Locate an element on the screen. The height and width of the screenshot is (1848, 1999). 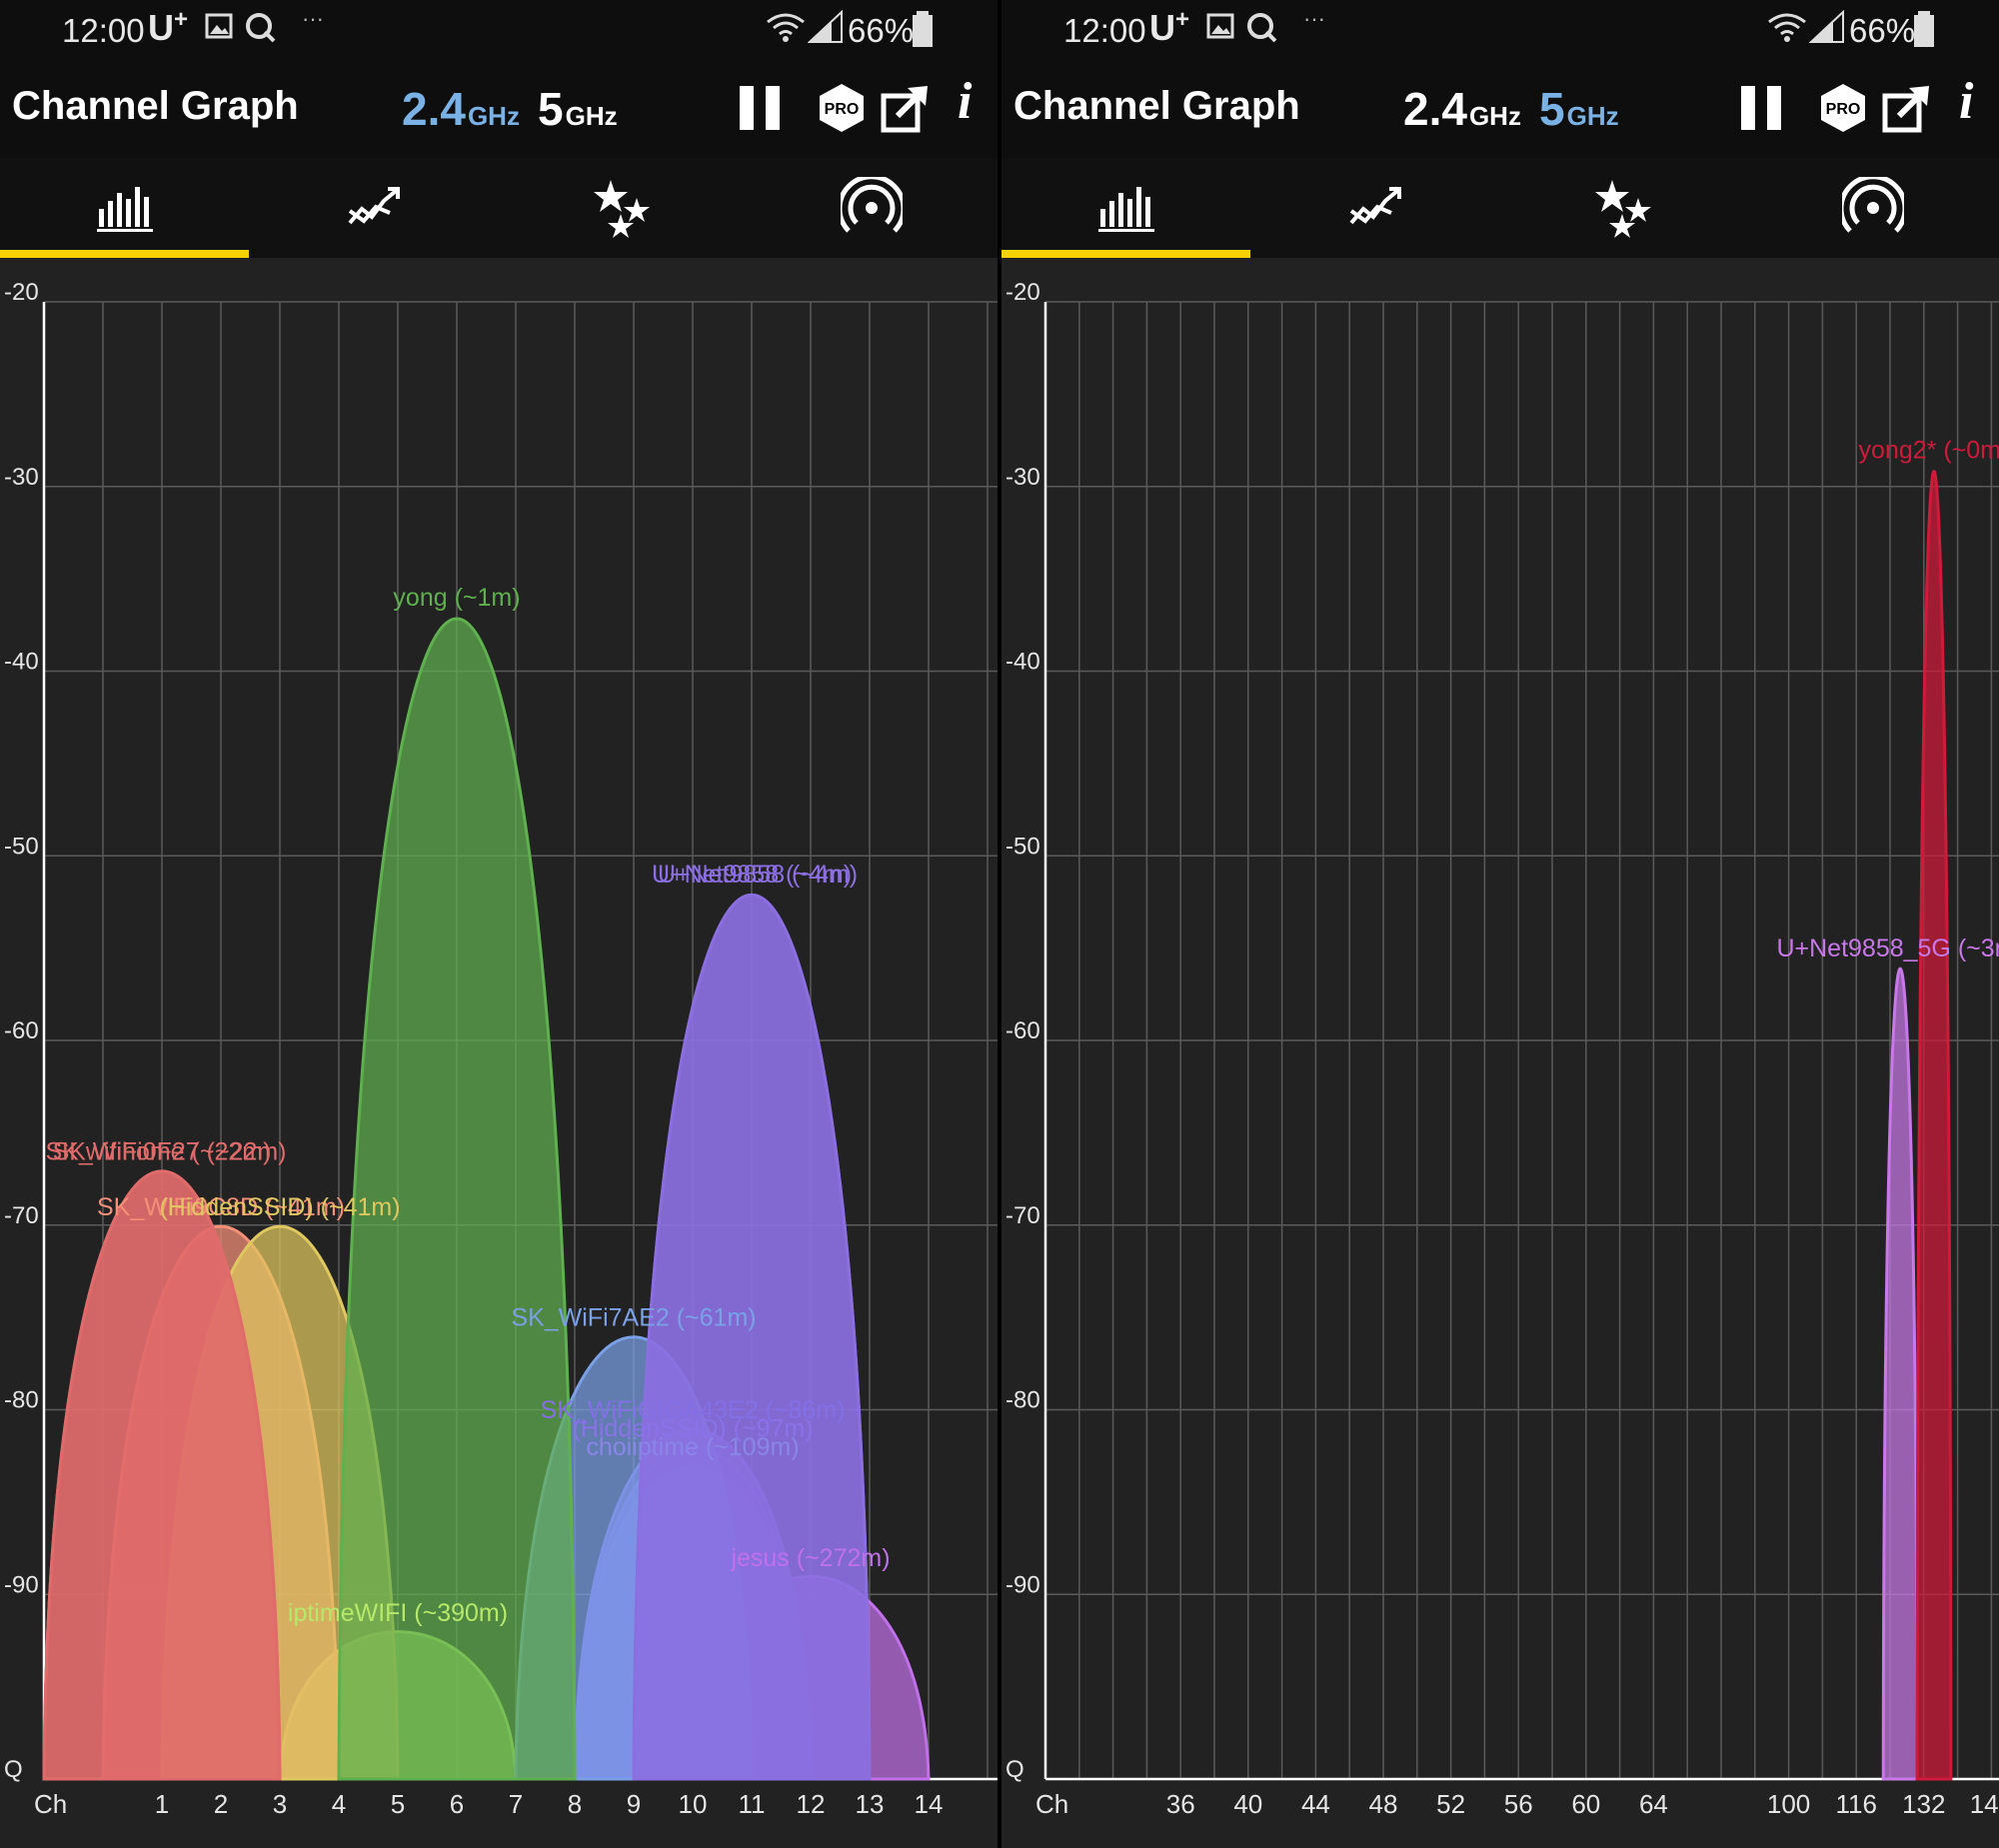
x-tick-label: 52 is located at coordinates (1450, 1804).